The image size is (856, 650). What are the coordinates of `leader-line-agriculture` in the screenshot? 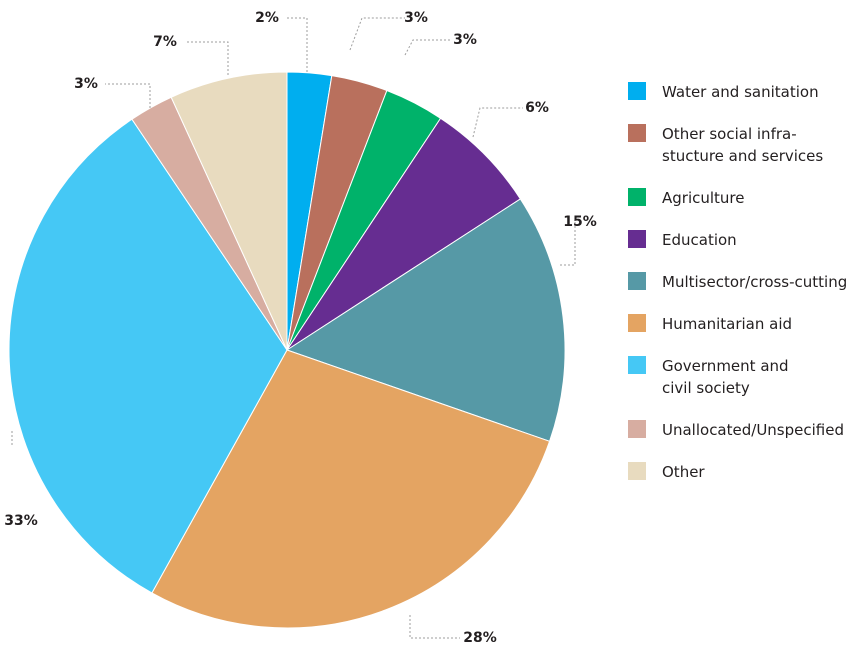 It's located at (428, 47).